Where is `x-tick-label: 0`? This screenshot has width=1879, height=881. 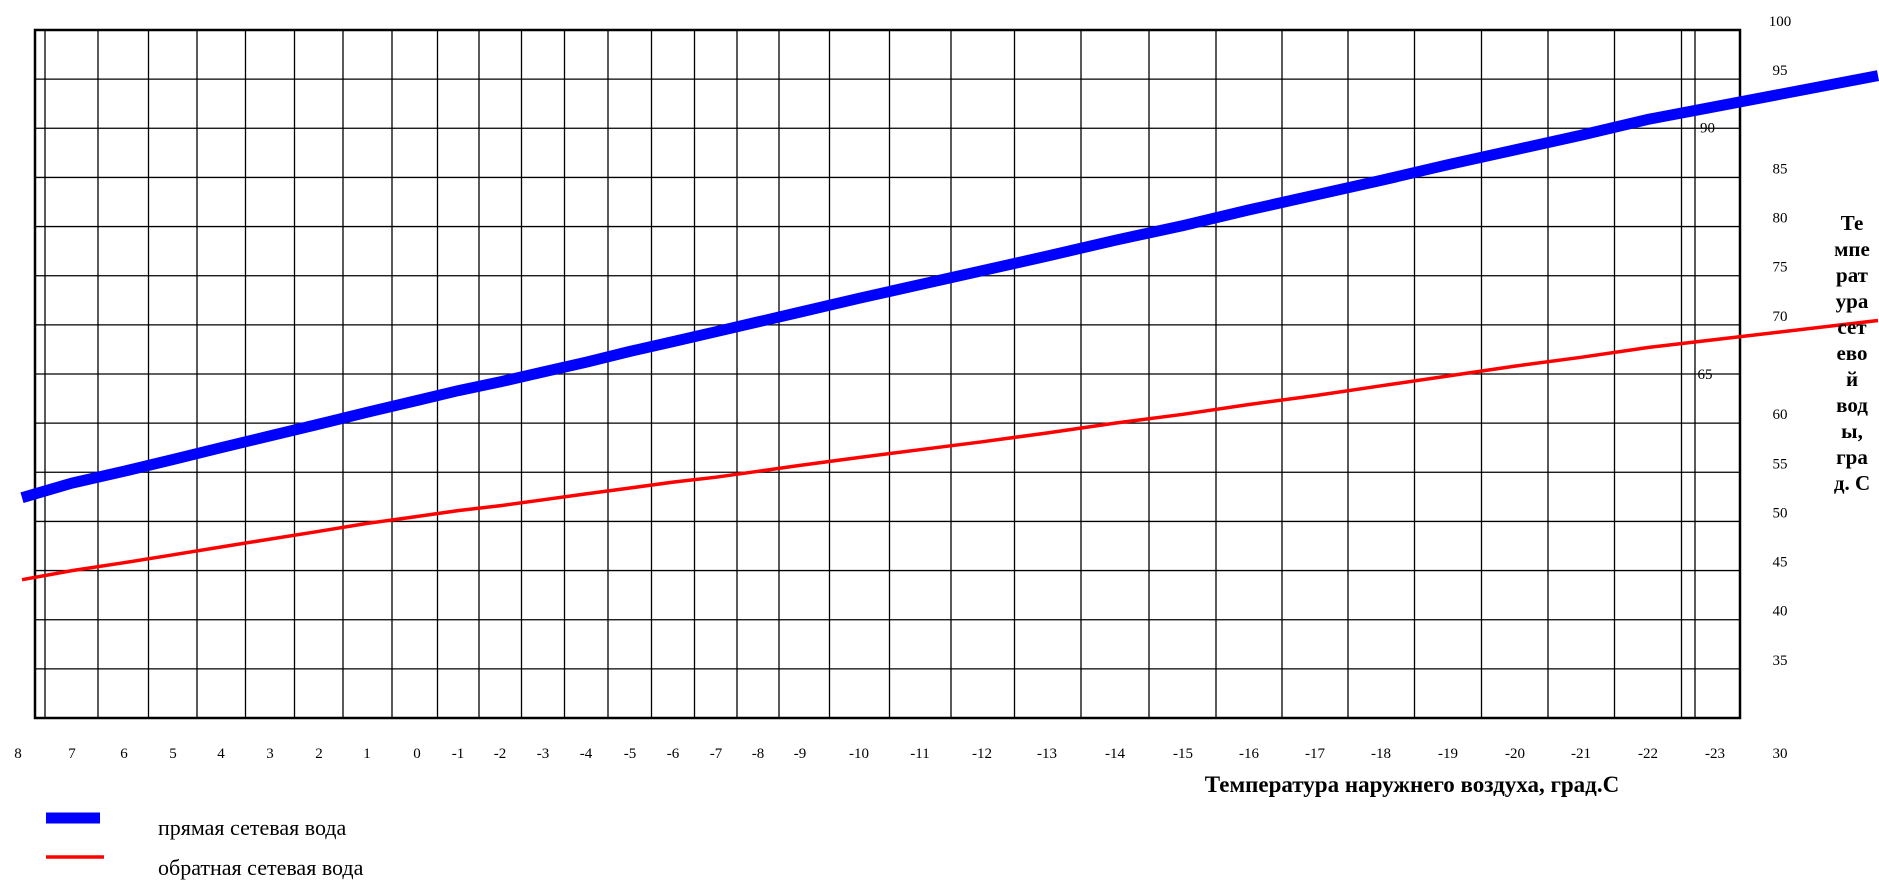 x-tick-label: 0 is located at coordinates (417, 754).